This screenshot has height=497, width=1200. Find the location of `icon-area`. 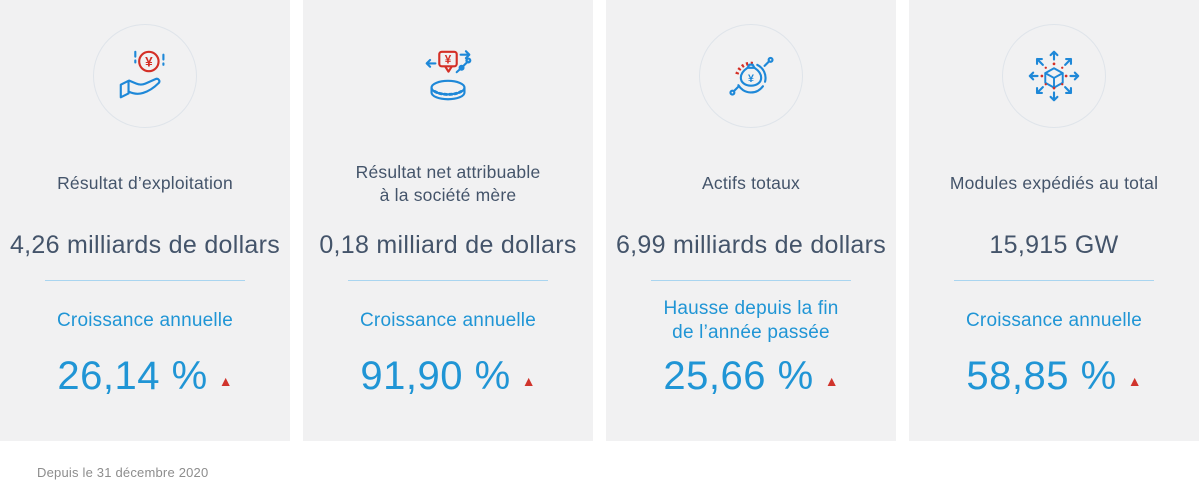

icon-area is located at coordinates (1054, 76).